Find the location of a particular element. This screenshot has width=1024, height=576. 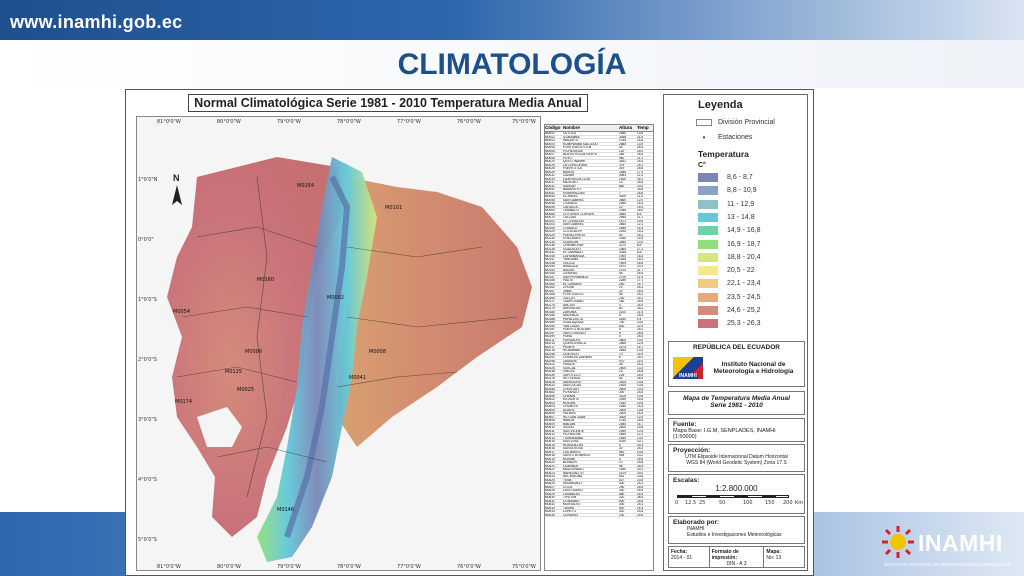

table-cell: M0024 is located at coordinates (550, 161).